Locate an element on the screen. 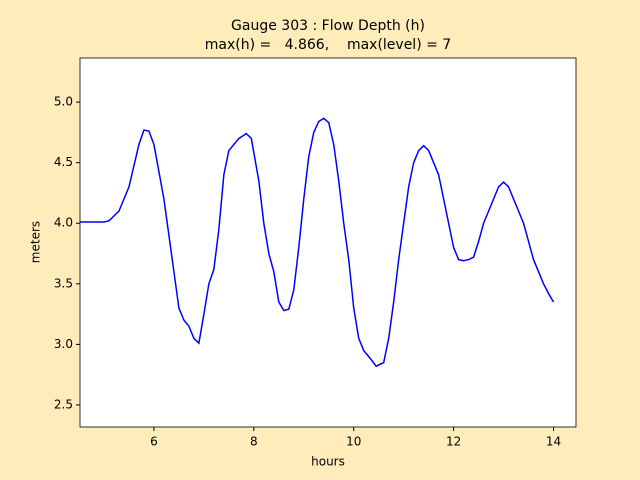 This screenshot has width=640, height=480. y-axis-label: meters is located at coordinates (36, 242).